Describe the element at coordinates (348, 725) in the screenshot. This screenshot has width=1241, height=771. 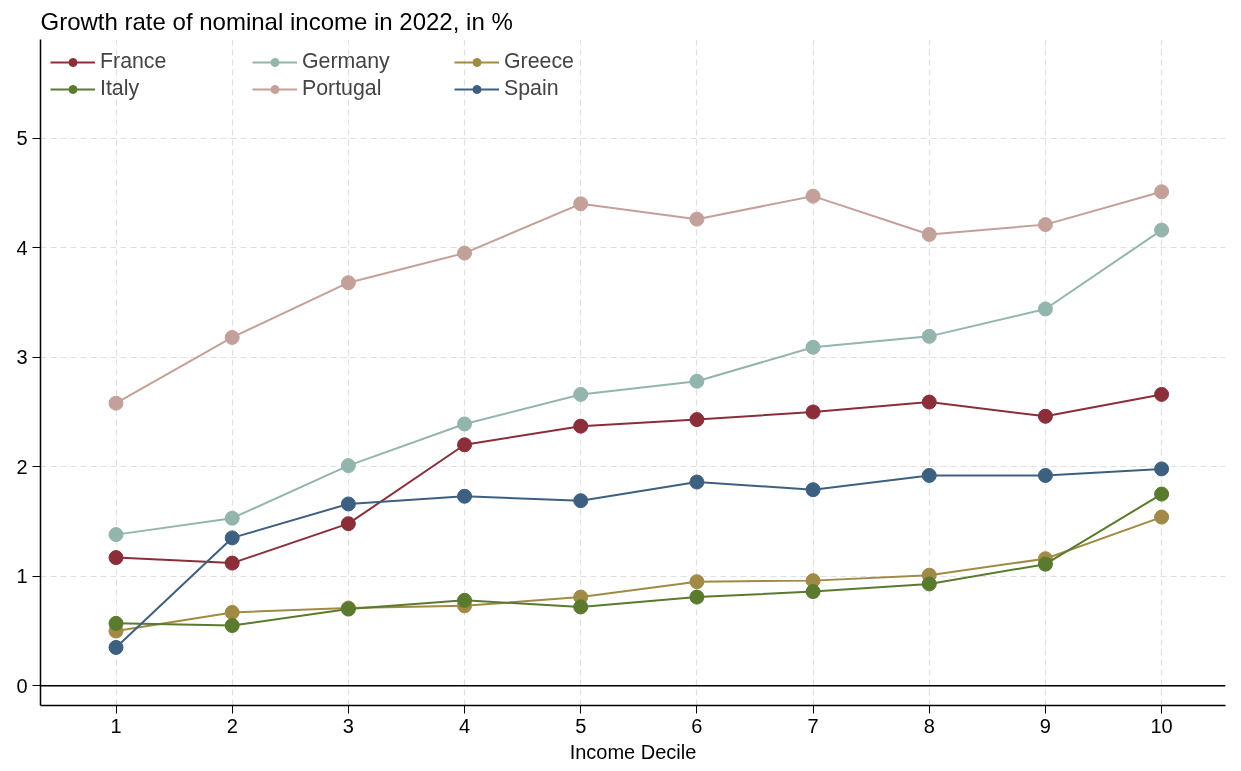
I see `x-tick-label: 3` at that location.